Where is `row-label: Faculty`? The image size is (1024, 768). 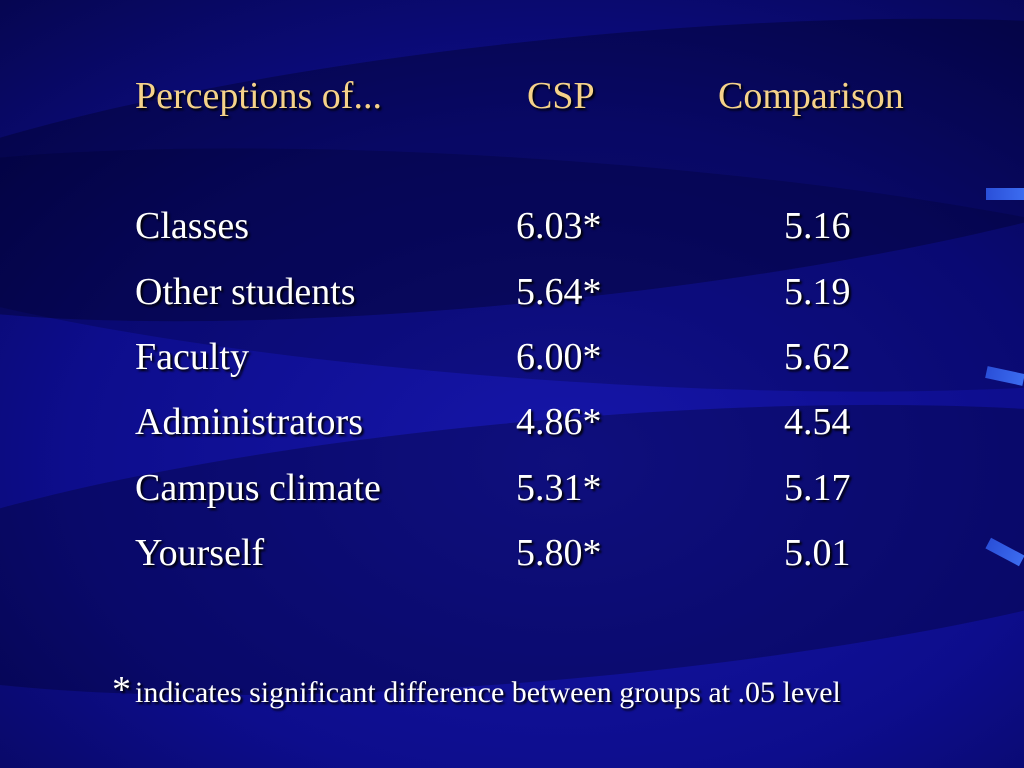
row-label: Faculty is located at coordinates (192, 357).